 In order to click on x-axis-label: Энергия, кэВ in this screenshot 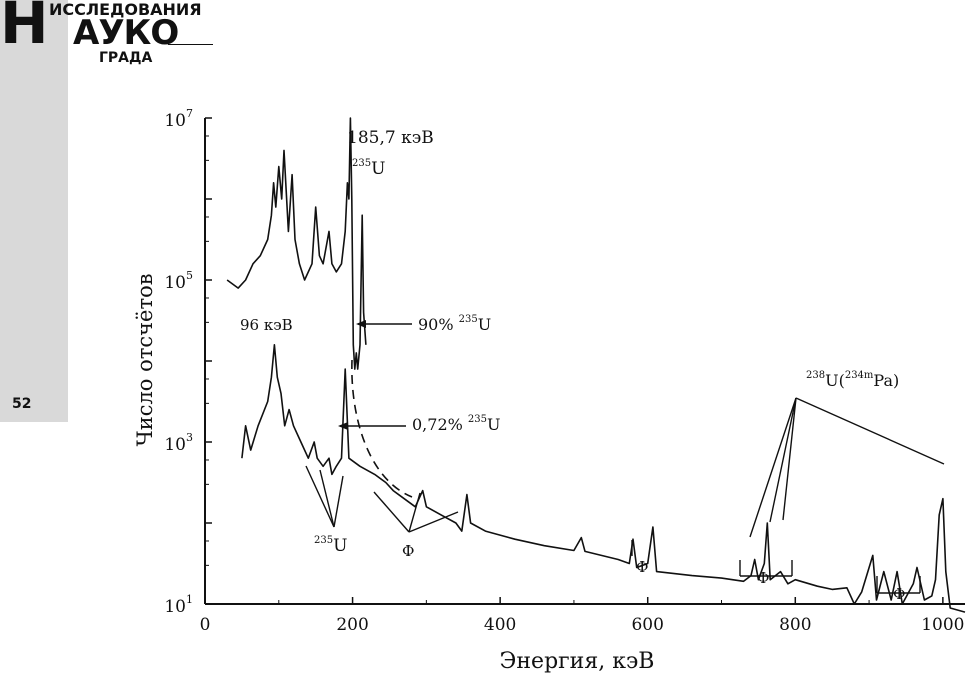, I will do `click(577, 661)`.